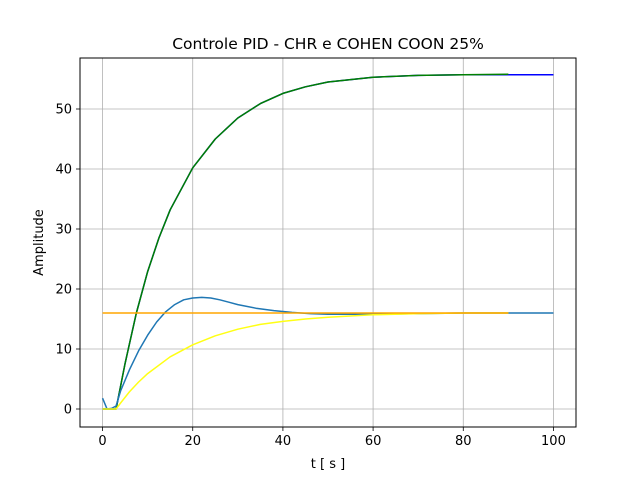 This screenshot has width=640, height=480. What do you see at coordinates (63, 110) in the screenshot?
I see `y-tick-label: 50` at bounding box center [63, 110].